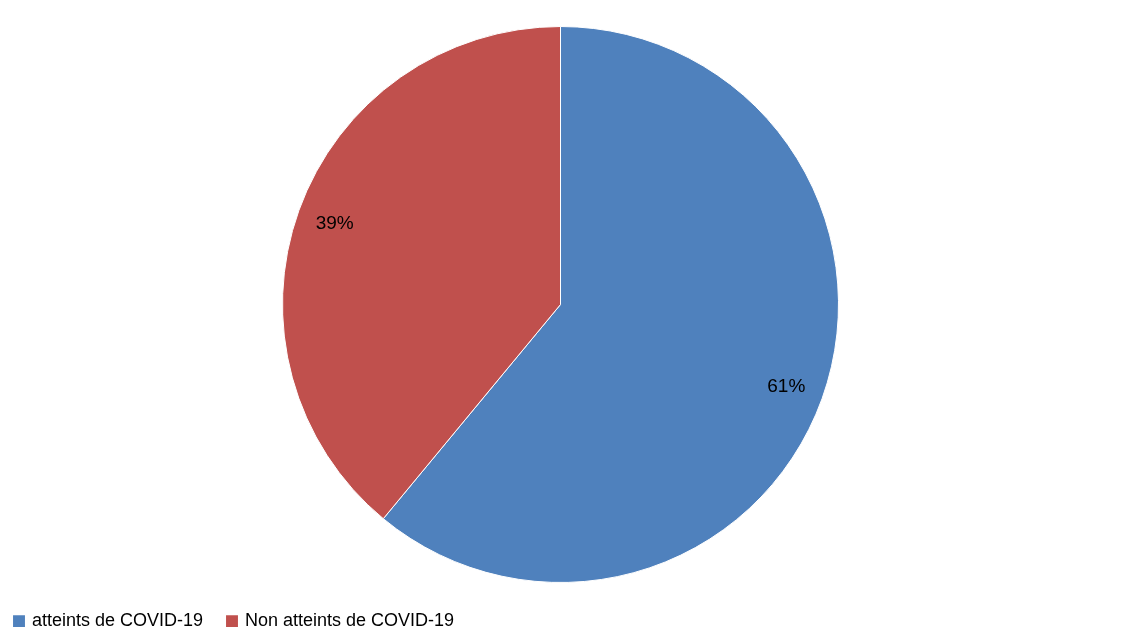 The width and height of the screenshot is (1121, 639). I want to click on legend-label: Non atteints de COVID-19, so click(350, 620).